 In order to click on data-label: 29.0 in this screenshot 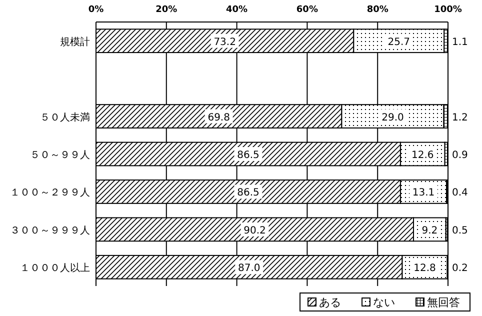, I will do `click(393, 118)`.